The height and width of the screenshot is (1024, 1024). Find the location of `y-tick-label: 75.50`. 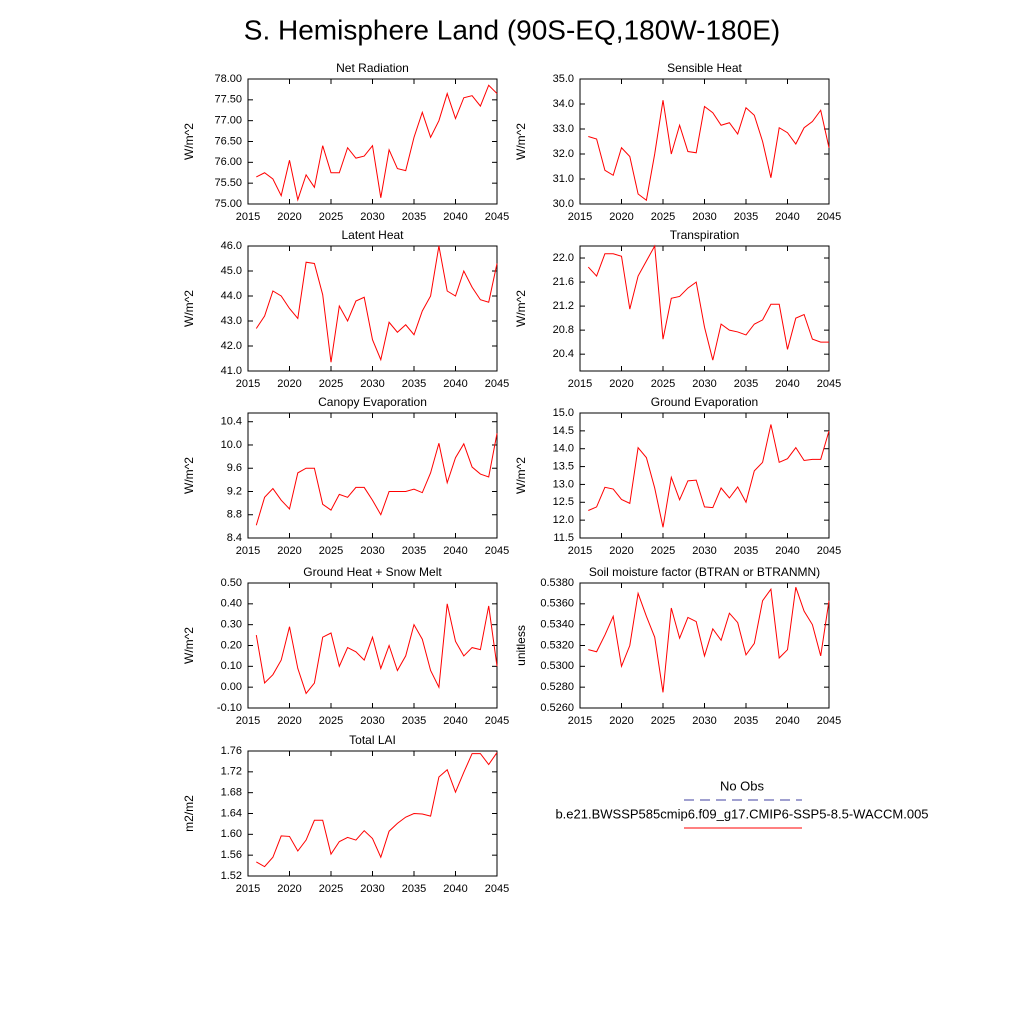

y-tick-label: 75.50 is located at coordinates (228, 183).